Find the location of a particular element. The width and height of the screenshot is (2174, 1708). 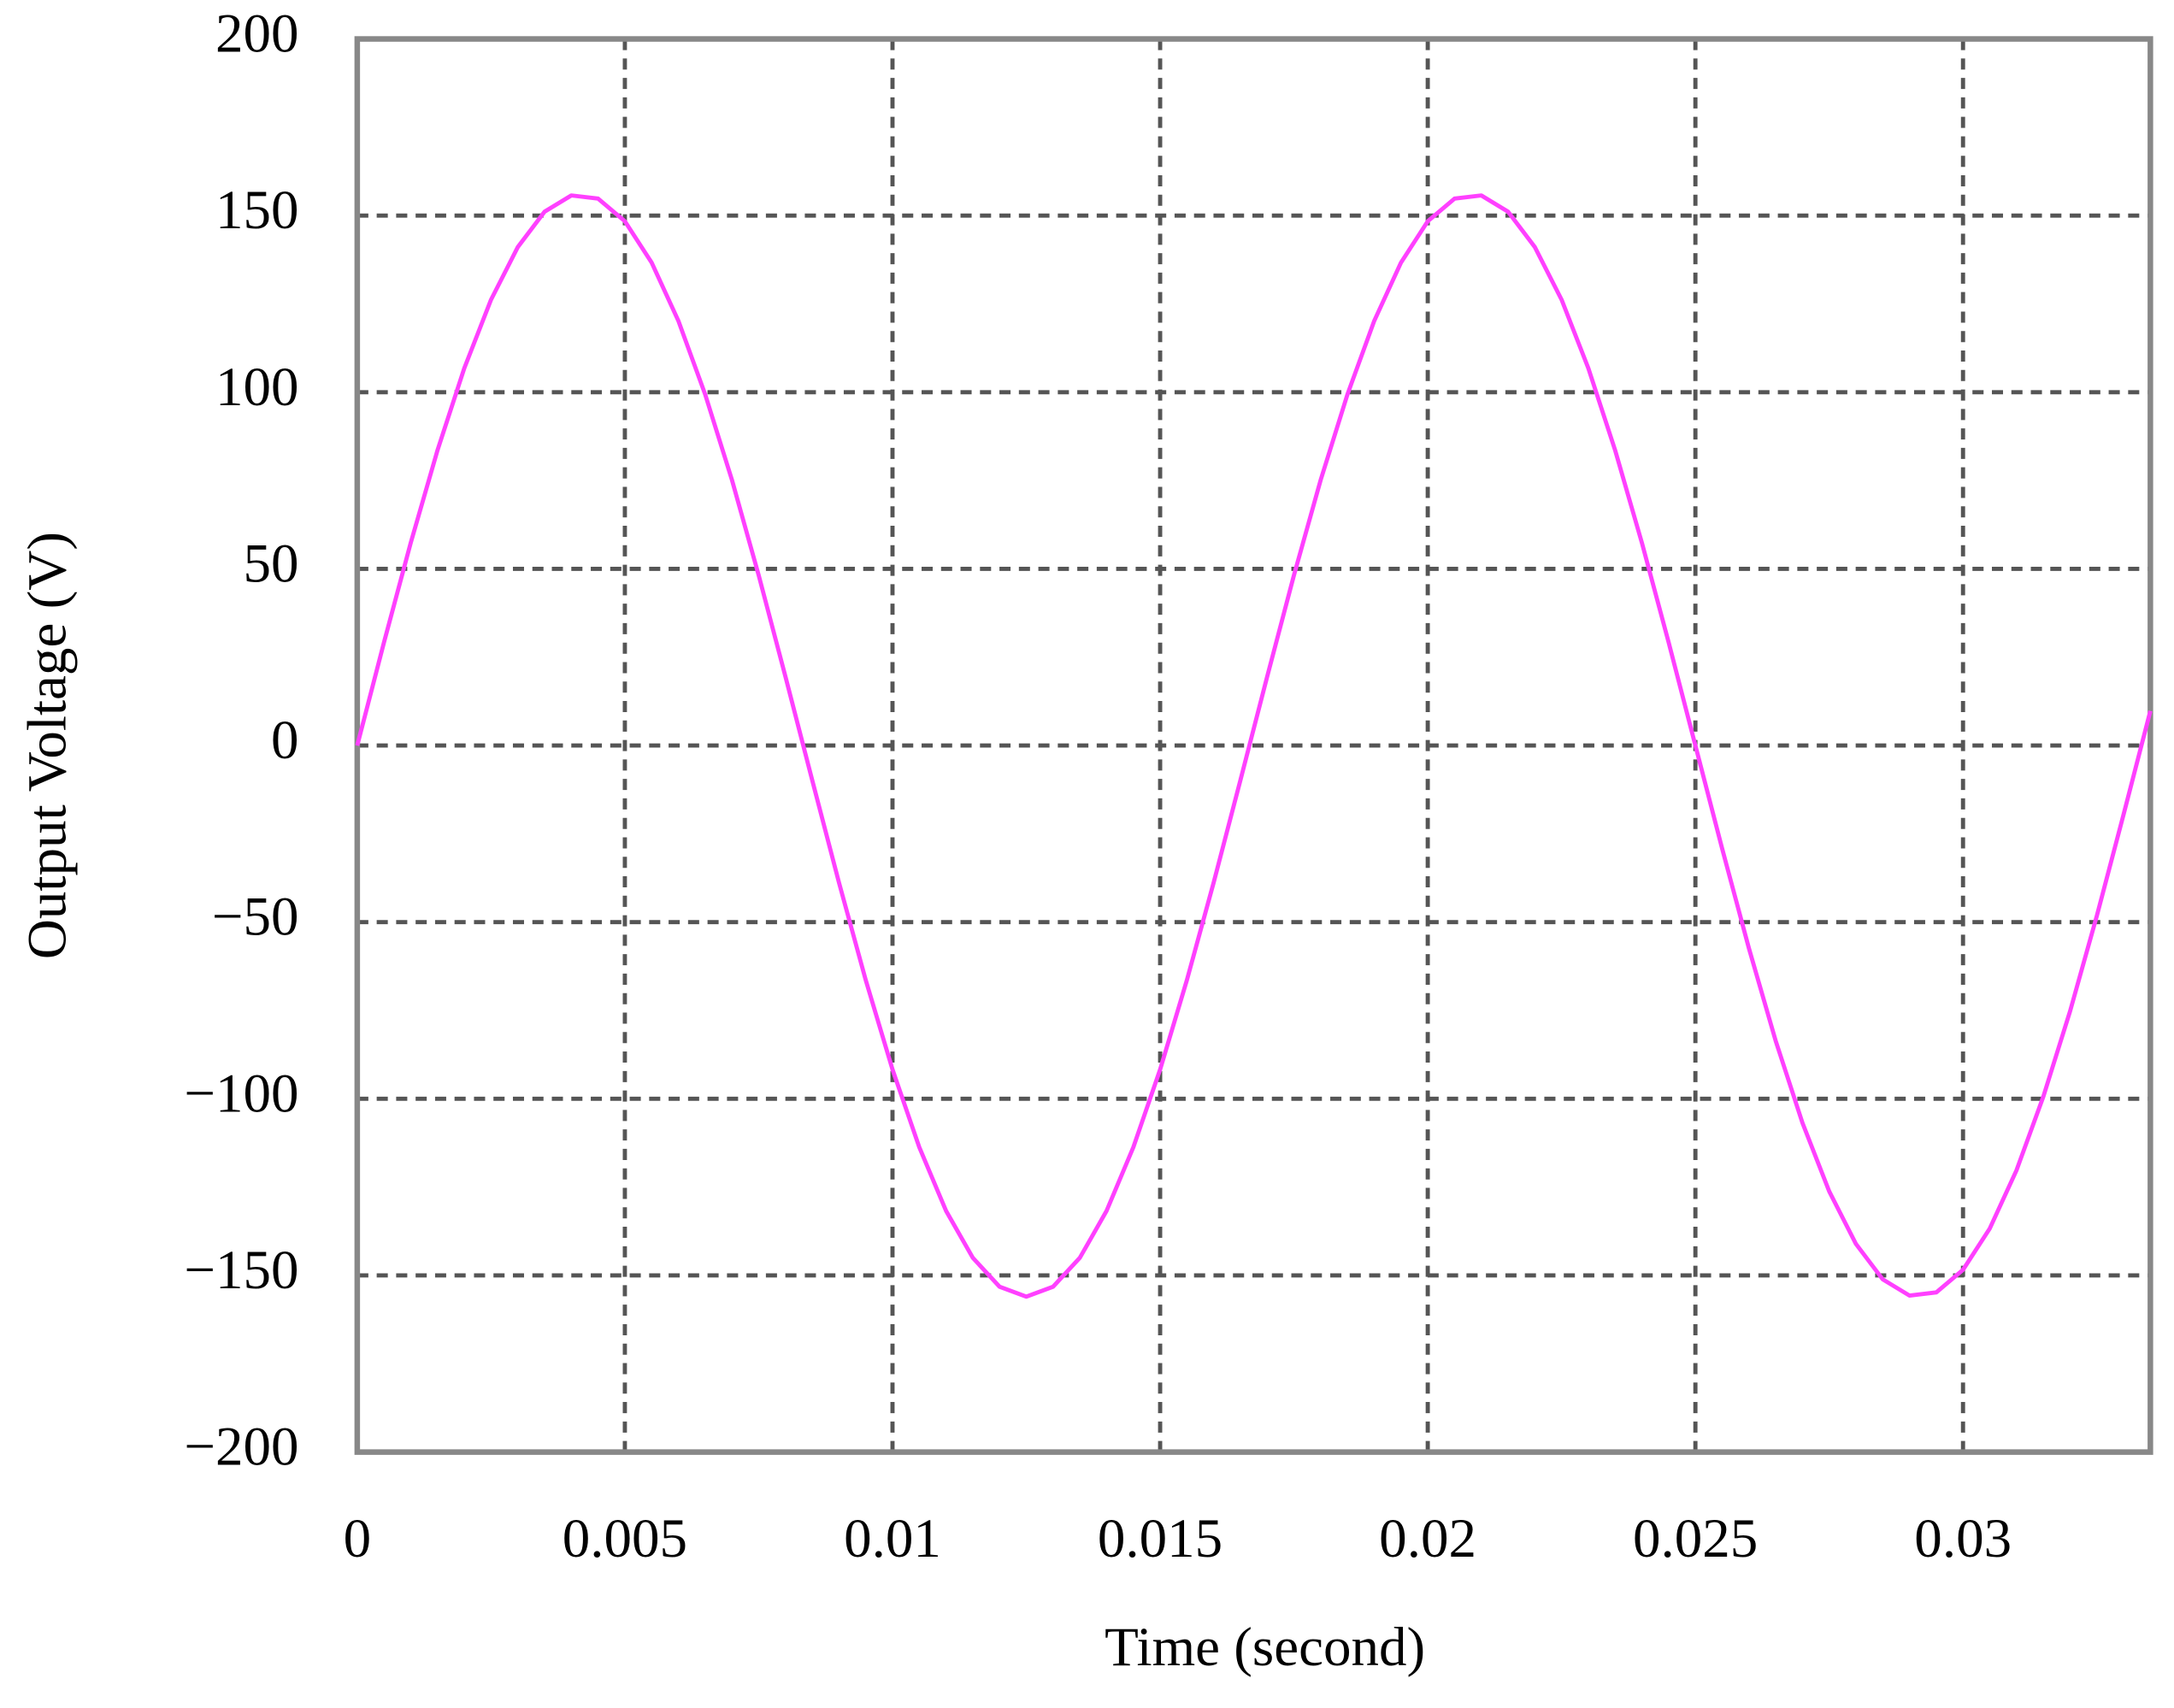

x-tick-label: 0.005 is located at coordinates (625, 1539).